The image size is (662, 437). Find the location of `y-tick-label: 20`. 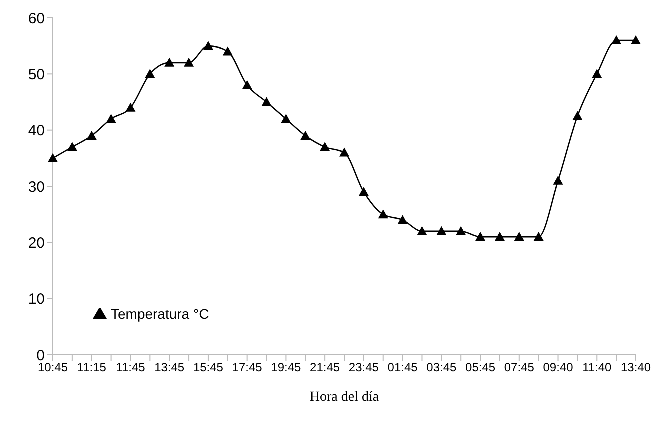

y-tick-label: 20 is located at coordinates (36, 243).